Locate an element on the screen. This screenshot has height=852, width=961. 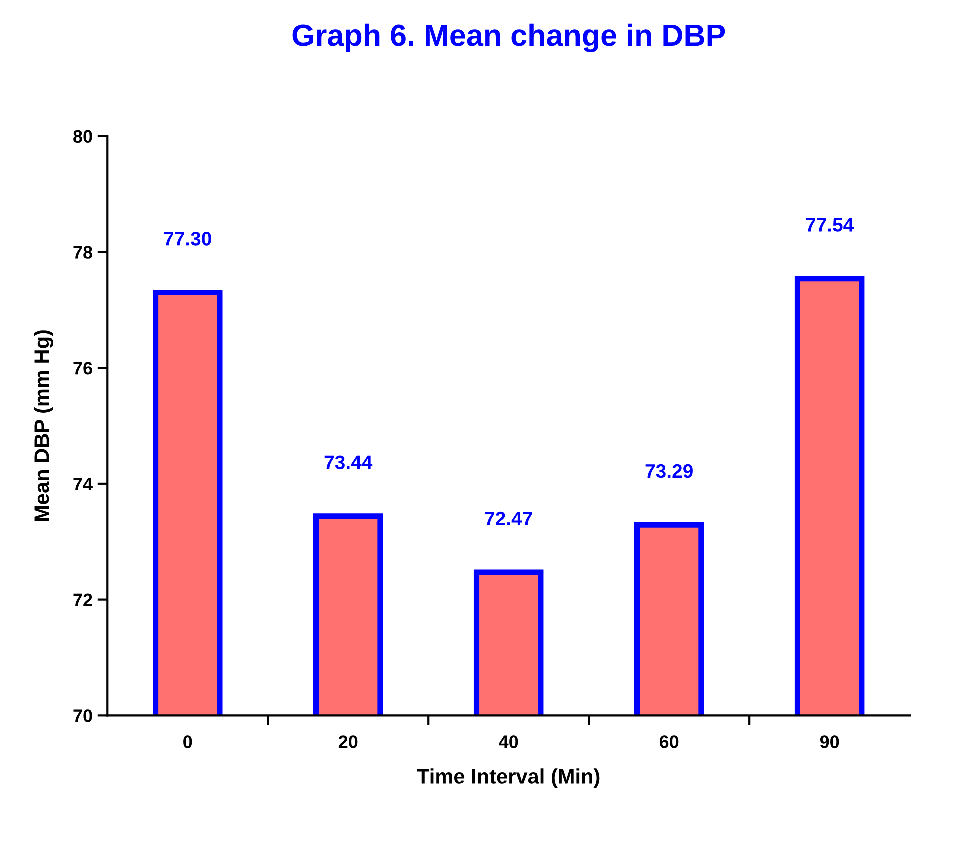
data-label: 77.54 is located at coordinates (830, 225).